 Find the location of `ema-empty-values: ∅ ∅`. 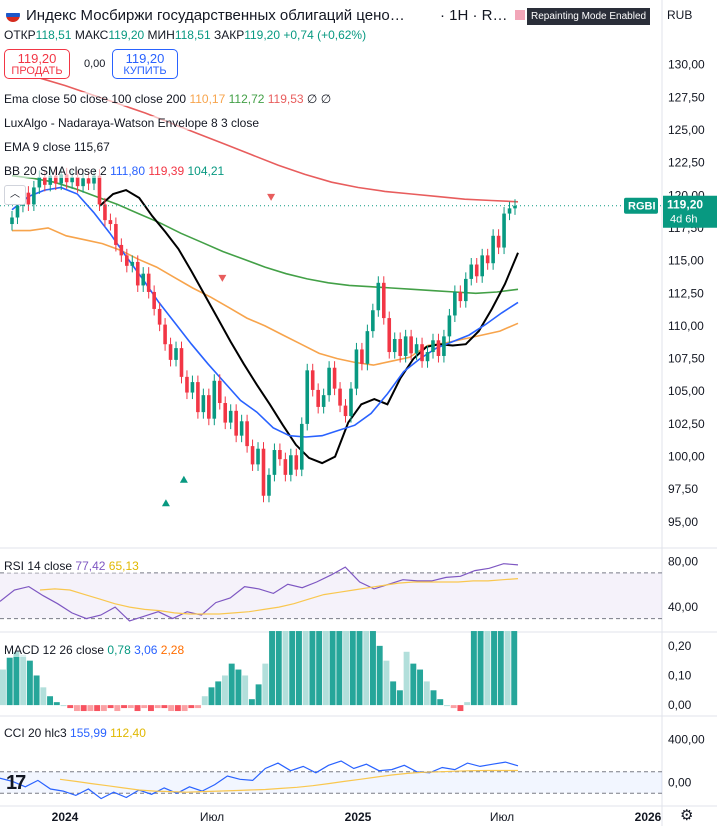

ema-empty-values: ∅ ∅ is located at coordinates (319, 99).